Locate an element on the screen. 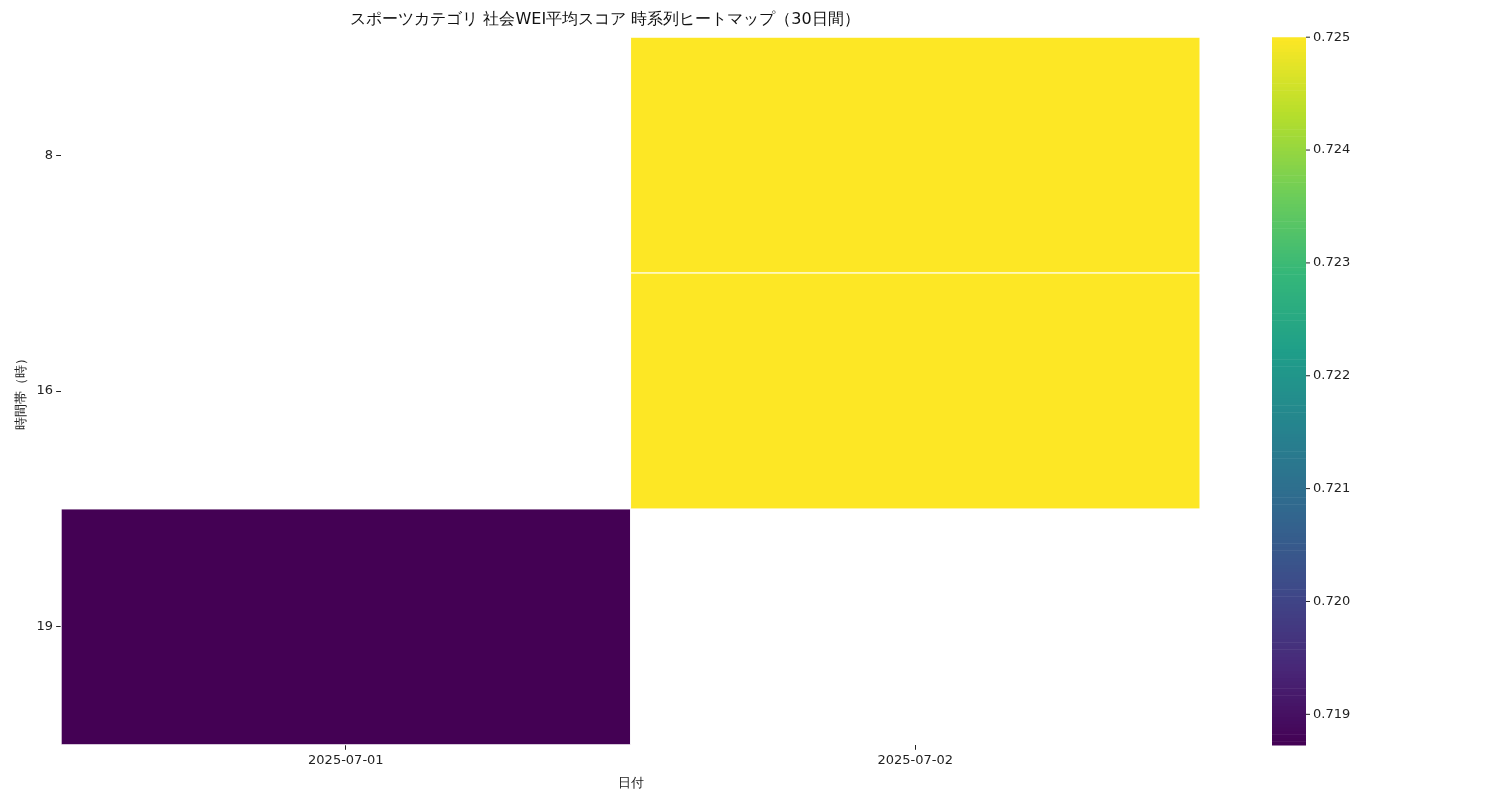 The width and height of the screenshot is (1500, 800). y-axis-title: 時間帯（時） is located at coordinates (21, 391).